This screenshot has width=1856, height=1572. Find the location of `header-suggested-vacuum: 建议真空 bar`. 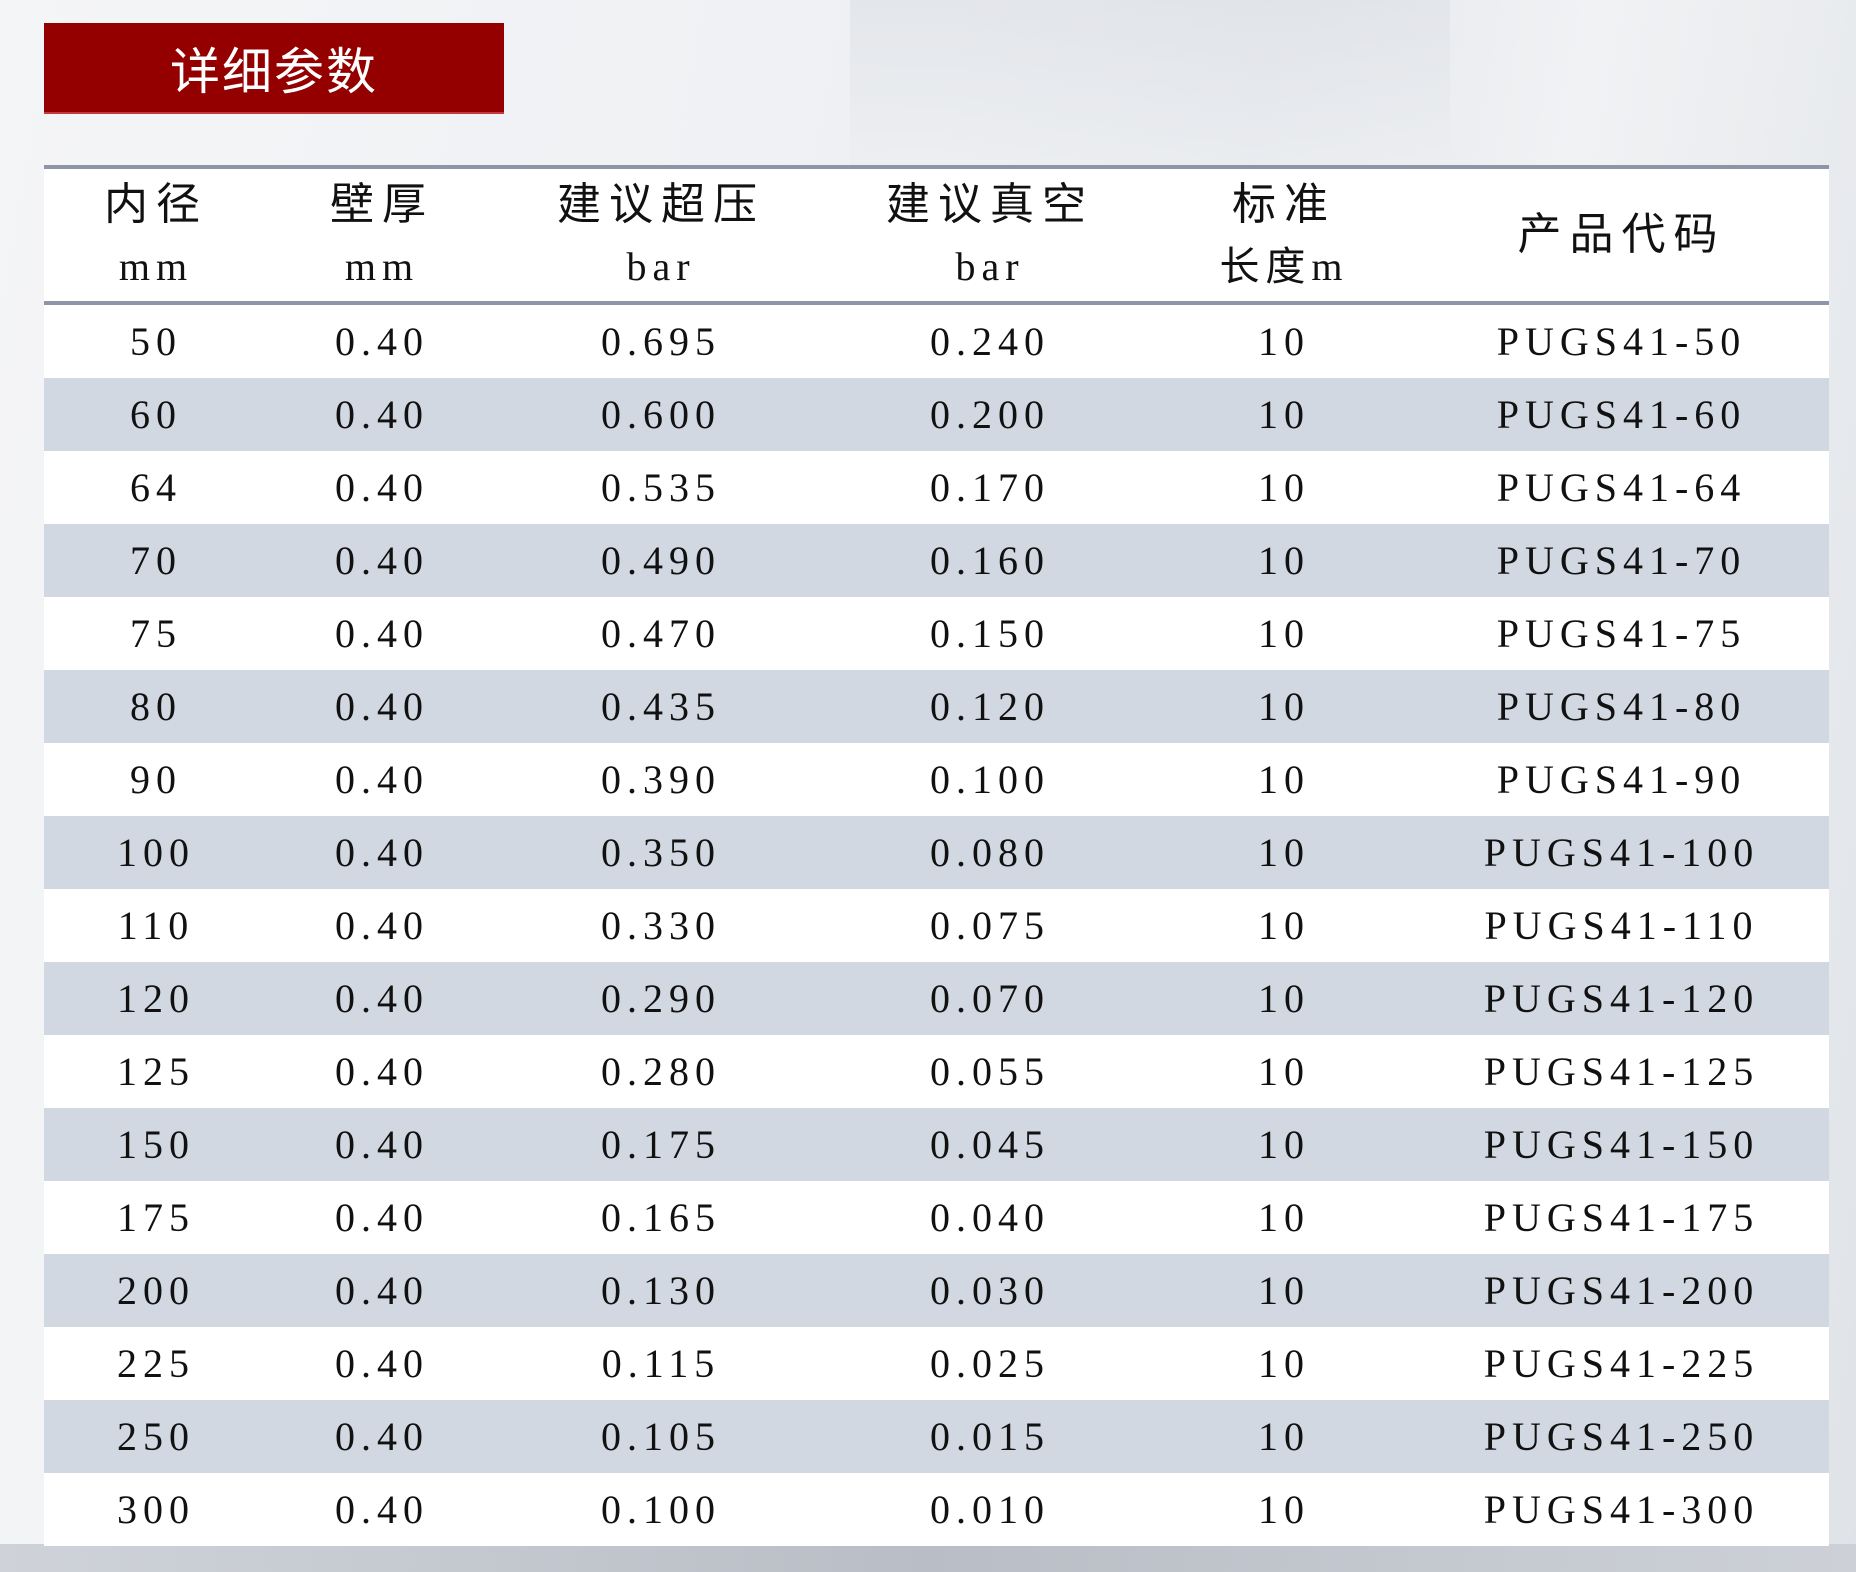

header-suggested-vacuum: 建议真空 bar is located at coordinates (990, 235).